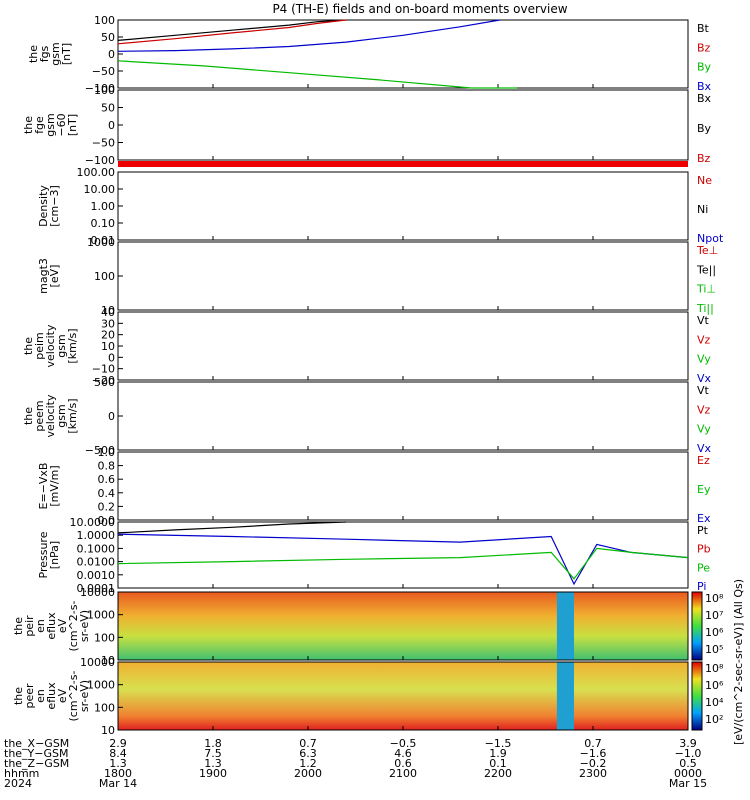 The width and height of the screenshot is (750, 800). I want to click on y-axis-label: [mV/m], so click(54, 485).